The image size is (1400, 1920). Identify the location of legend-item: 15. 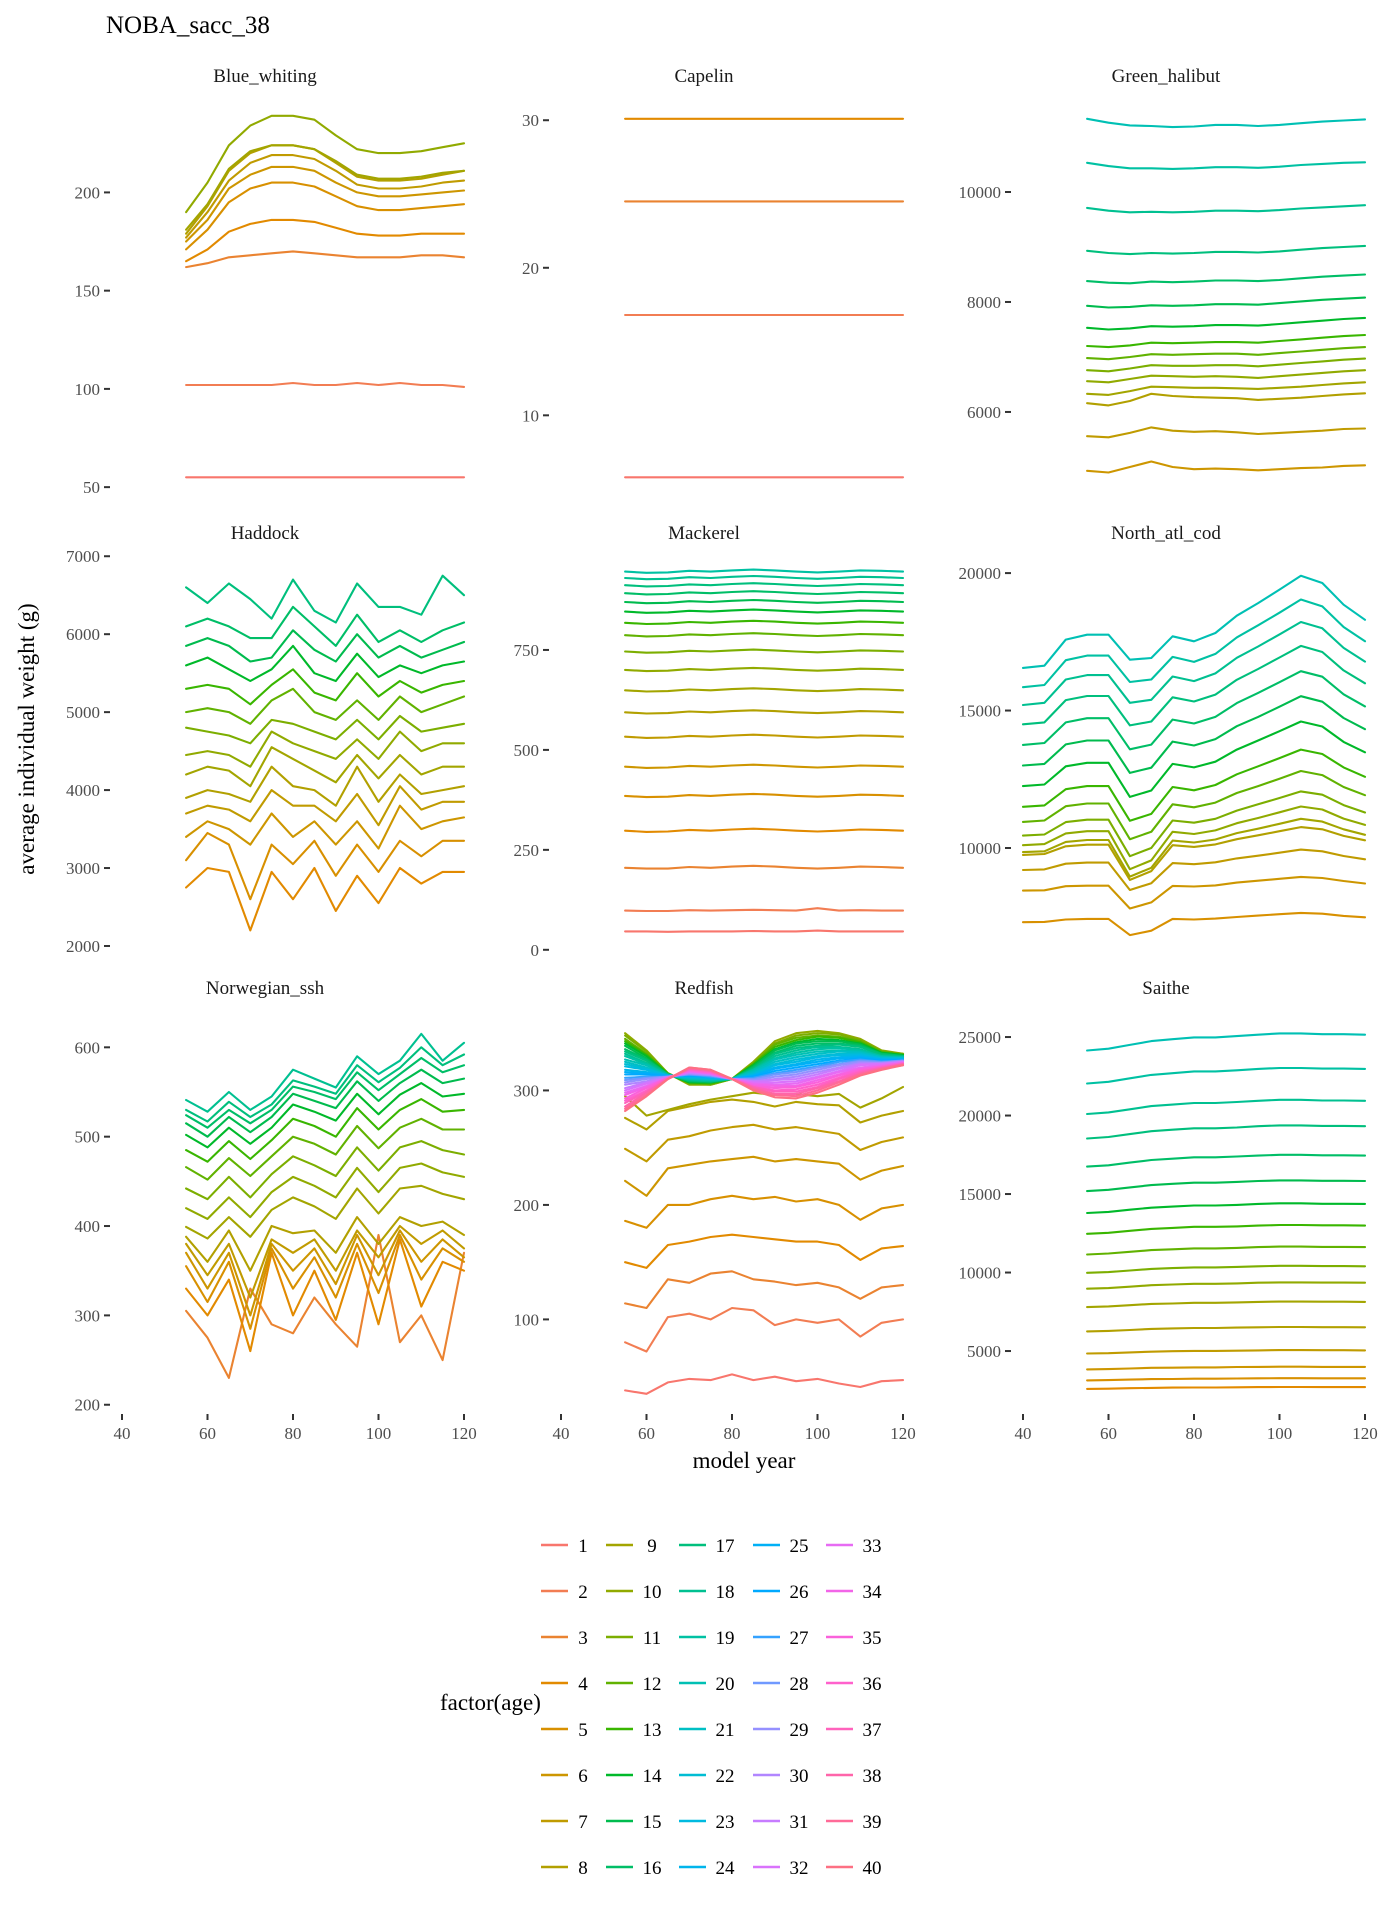
(634, 1822).